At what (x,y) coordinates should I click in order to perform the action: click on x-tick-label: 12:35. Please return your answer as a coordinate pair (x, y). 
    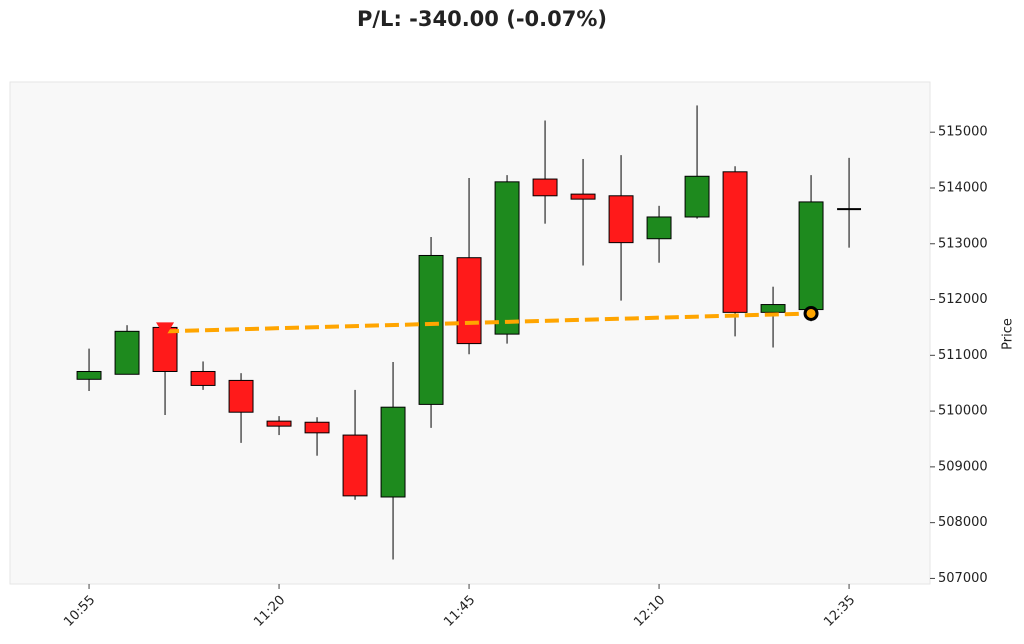
    Looking at the image, I should click on (839, 611).